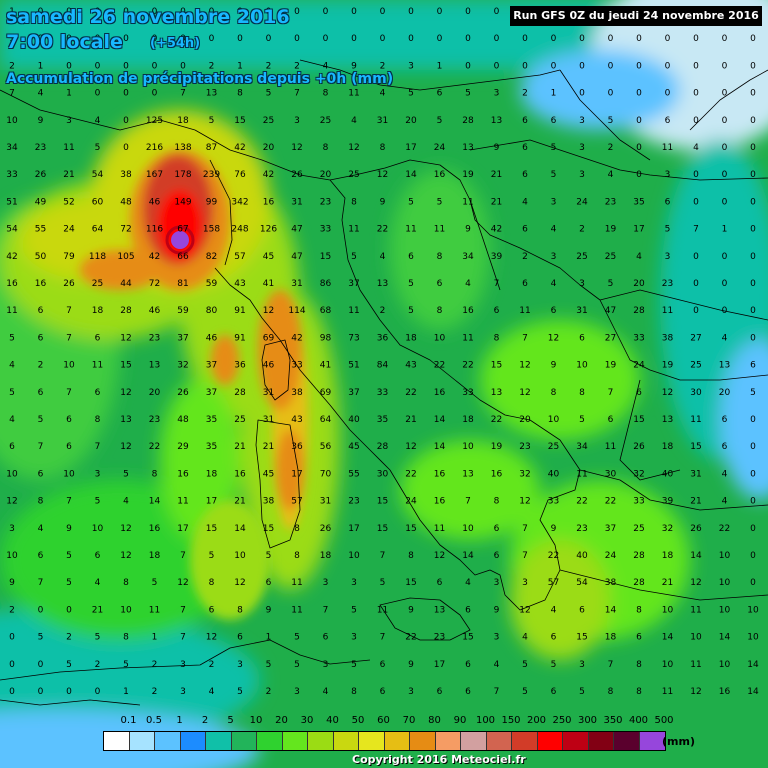 This screenshot has width=768, height=768. Describe the element at coordinates (325, 366) in the screenshot. I see `grid-value: 41` at that location.